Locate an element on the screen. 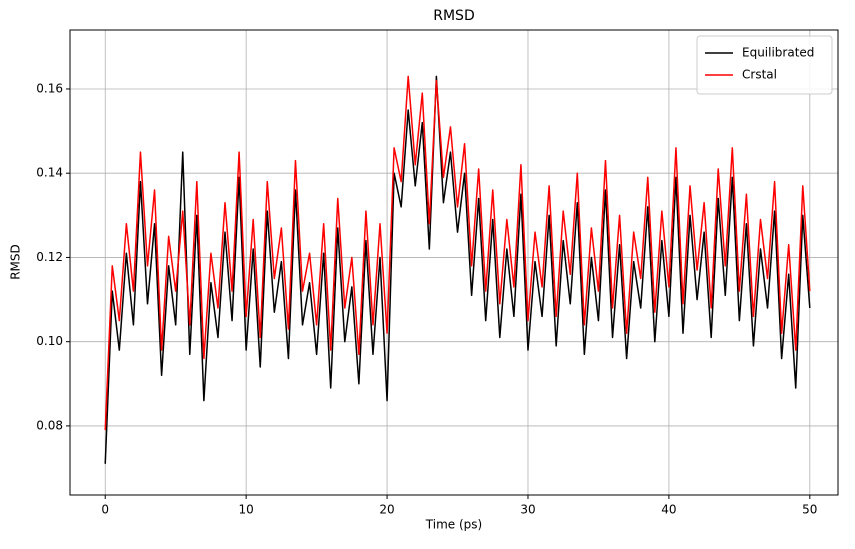  y-tick-label: 0.16 is located at coordinates (49, 88).